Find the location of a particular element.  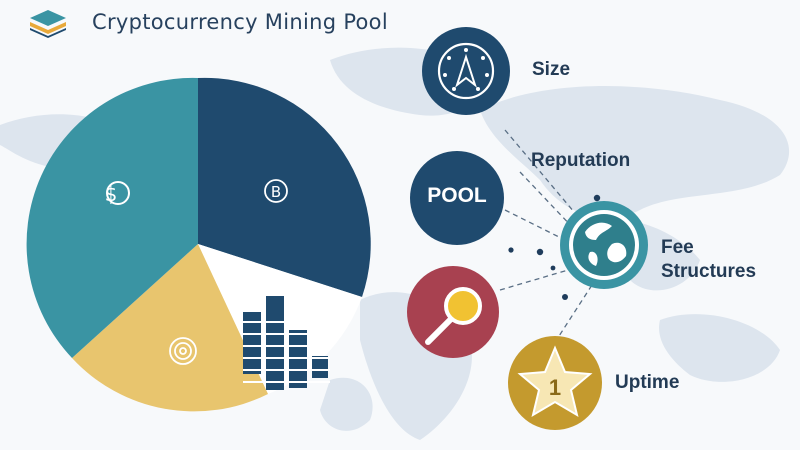

page-title: Cryptocurrency Mining Pool is located at coordinates (240, 22).